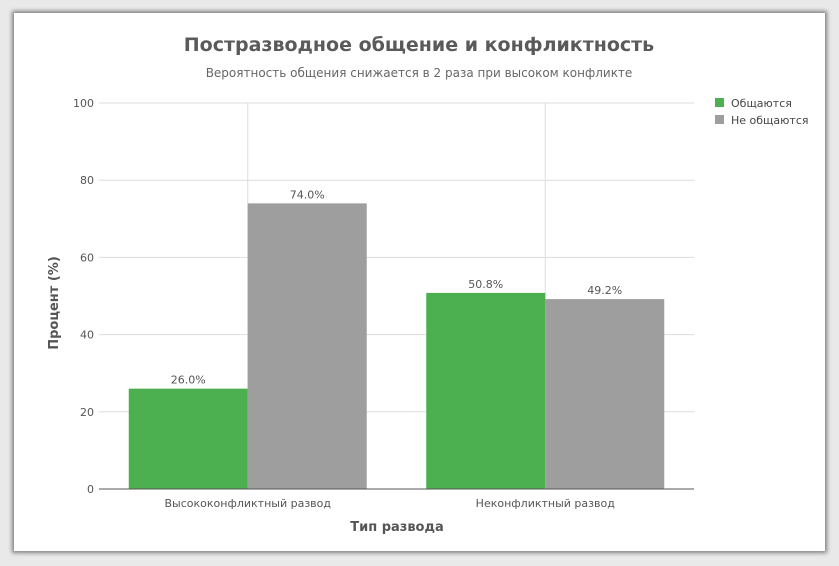 This screenshot has width=839, height=566. What do you see at coordinates (248, 503) in the screenshot?
I see `x-tick-label: Высококонфликтный развод` at bounding box center [248, 503].